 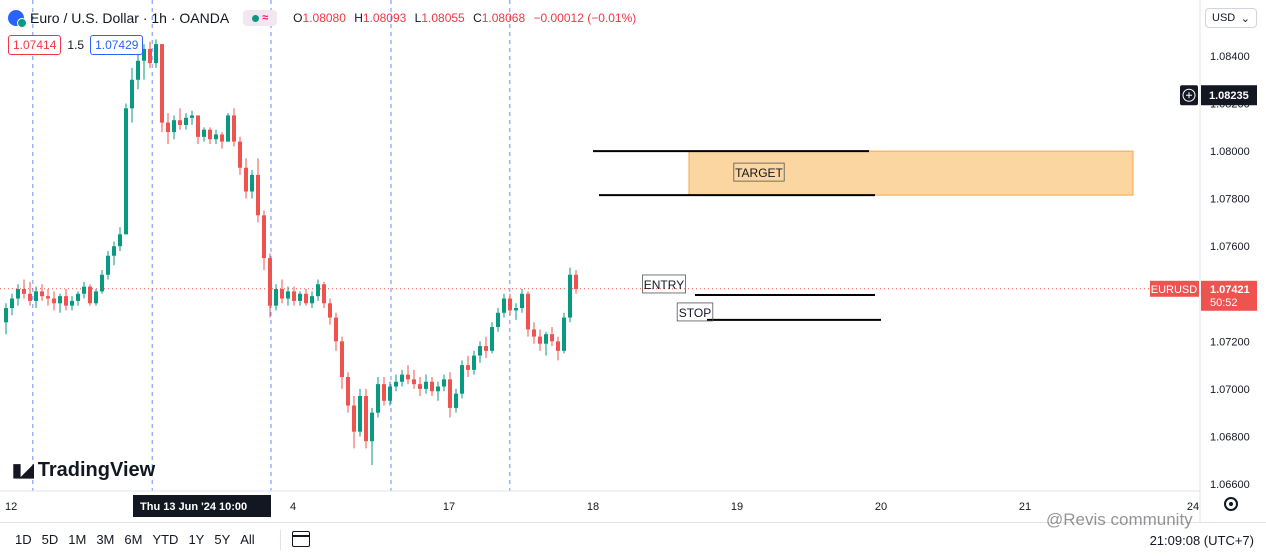 I want to click on target-label-box, so click(x=759, y=172).